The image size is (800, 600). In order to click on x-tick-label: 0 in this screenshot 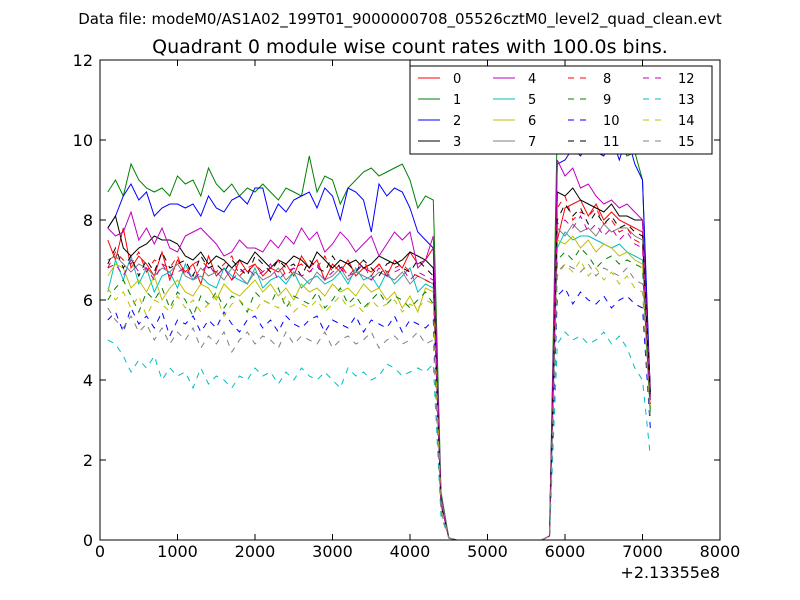, I will do `click(100, 551)`.